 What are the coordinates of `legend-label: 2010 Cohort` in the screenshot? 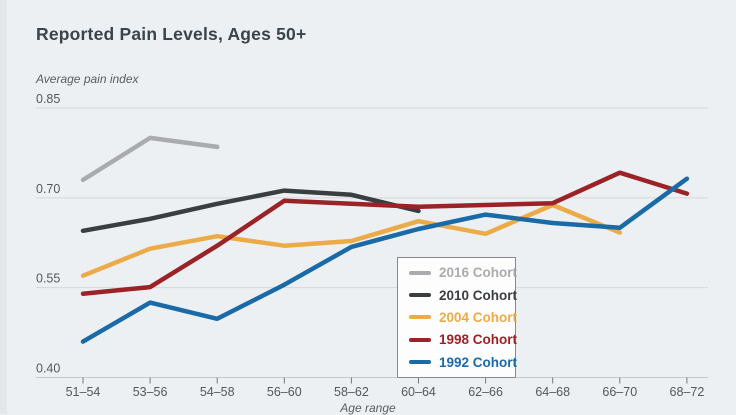 It's located at (478, 295).